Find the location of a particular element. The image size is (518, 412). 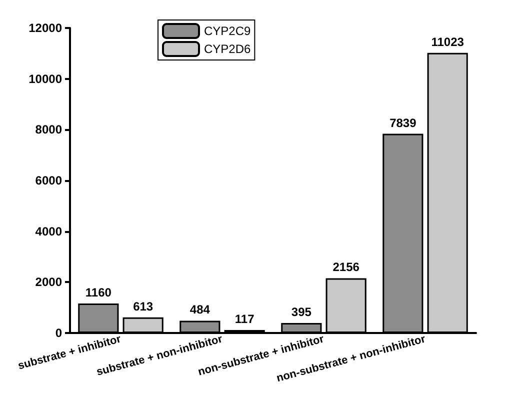

y-tick-label: 10000 is located at coordinates (45, 79).